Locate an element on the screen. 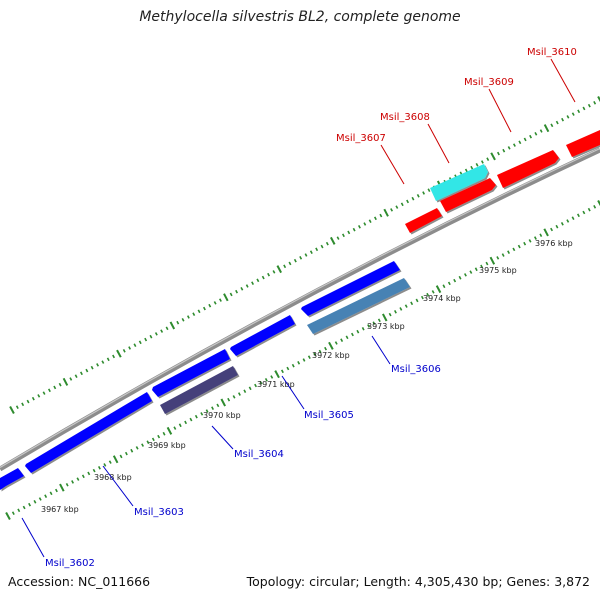  label-msil-3609: Msil_3609 is located at coordinates (489, 82).